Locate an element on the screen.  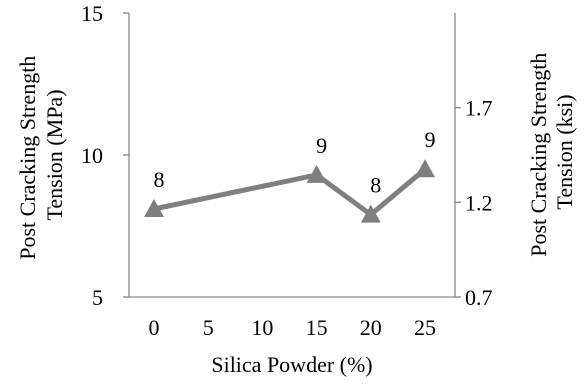
x-tick-label: 20 is located at coordinates (371, 327).